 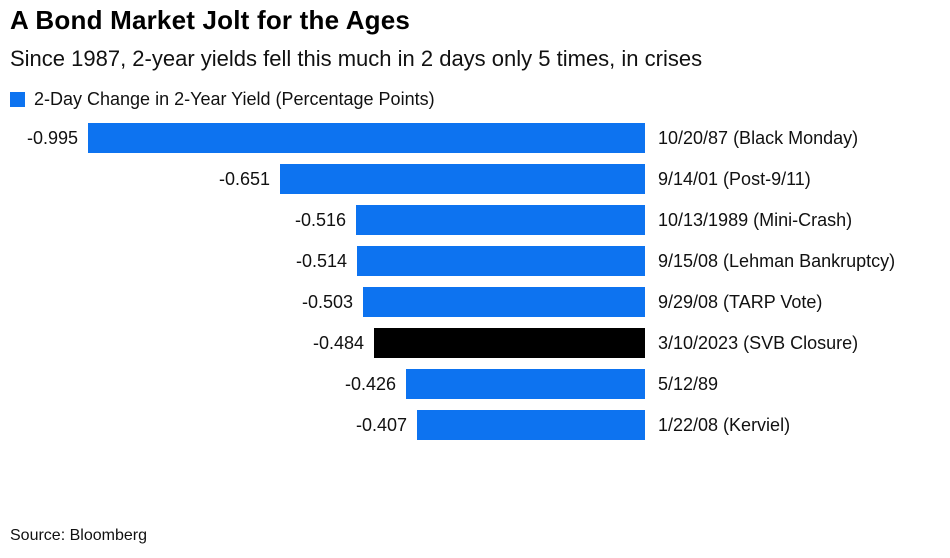 What do you see at coordinates (17, 99) in the screenshot?
I see `legend-swatch-icon` at bounding box center [17, 99].